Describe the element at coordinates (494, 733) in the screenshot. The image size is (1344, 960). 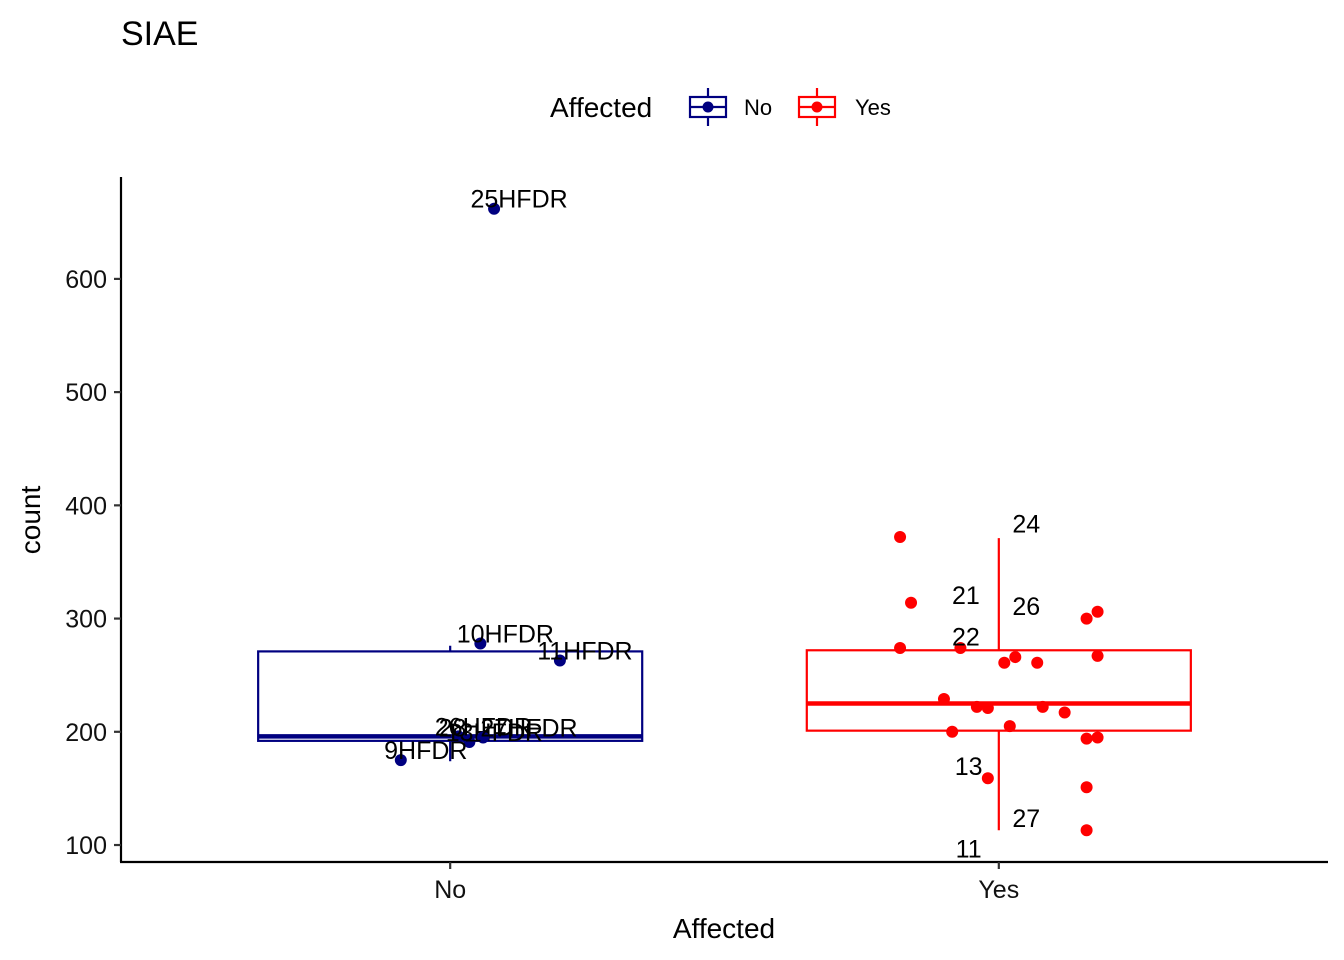
I see `point-label: 13HFDR` at that location.